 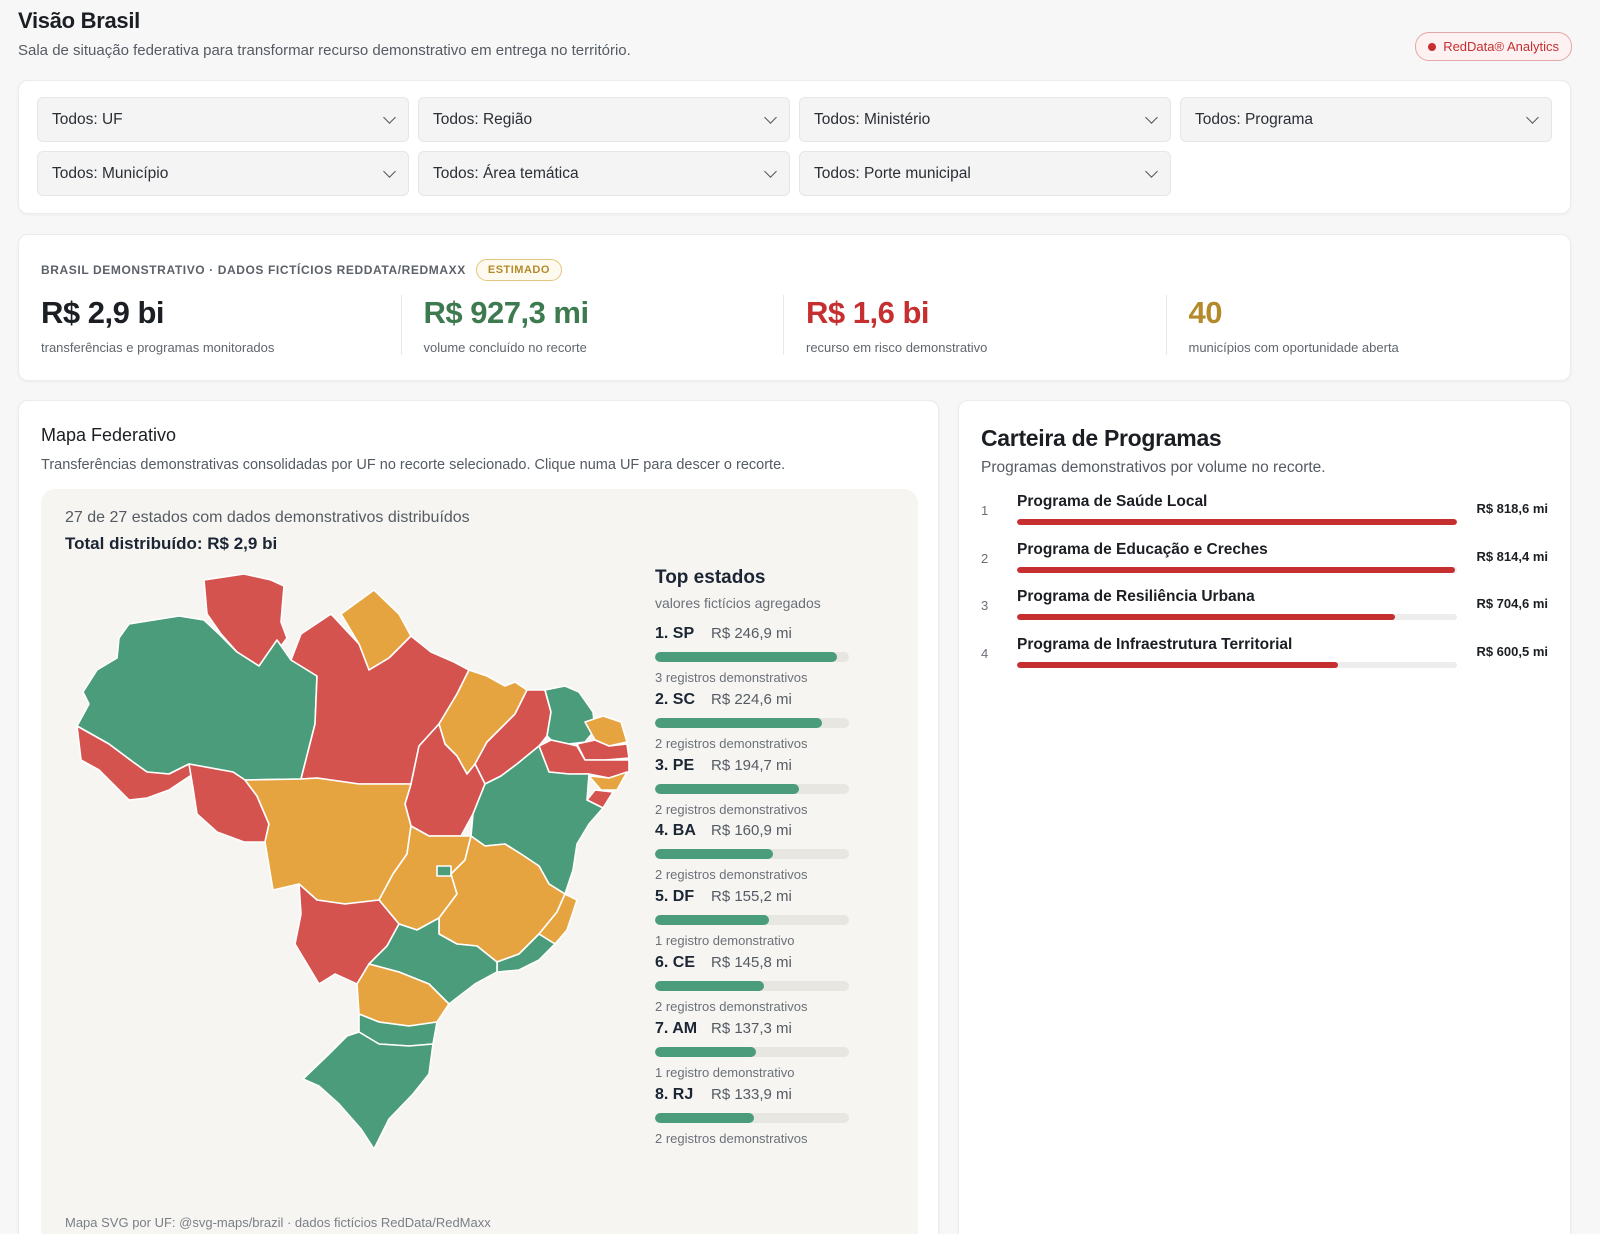 What do you see at coordinates (158, 347) in the screenshot?
I see `kpi-label: transferências e programas monitorados` at bounding box center [158, 347].